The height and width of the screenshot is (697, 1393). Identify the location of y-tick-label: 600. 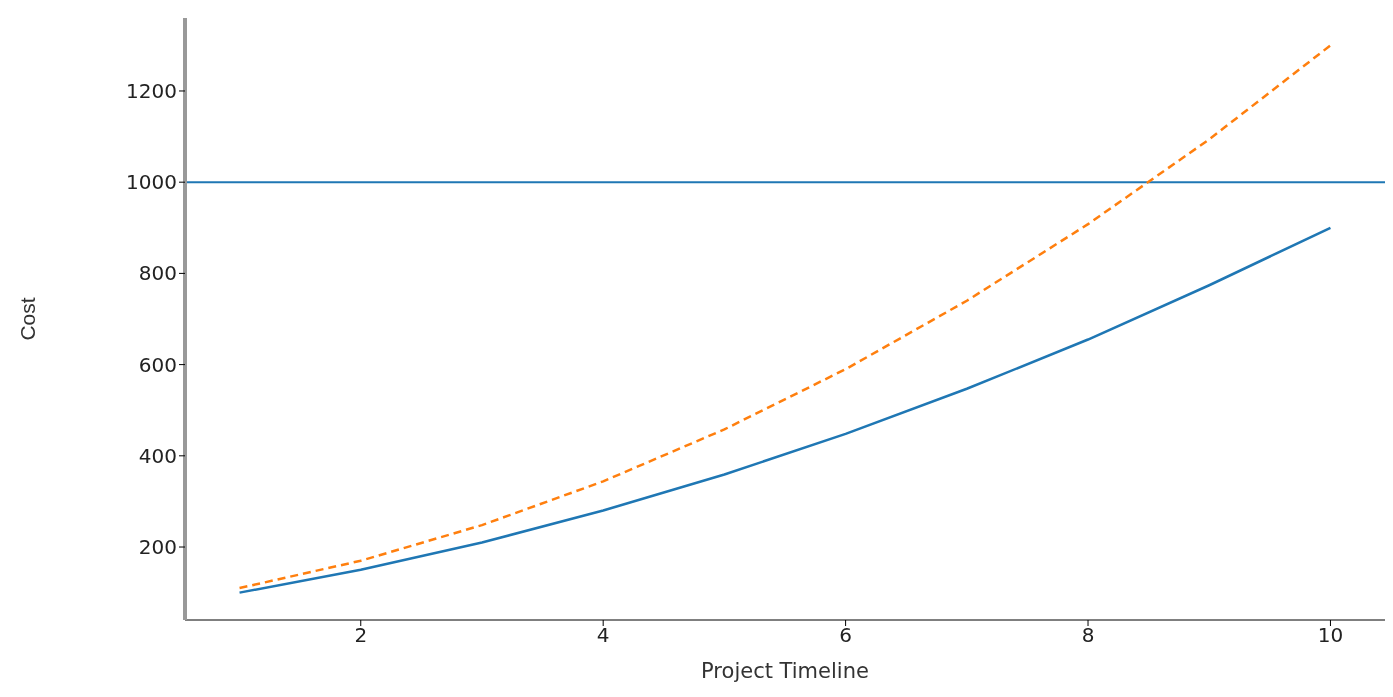
(157, 364).